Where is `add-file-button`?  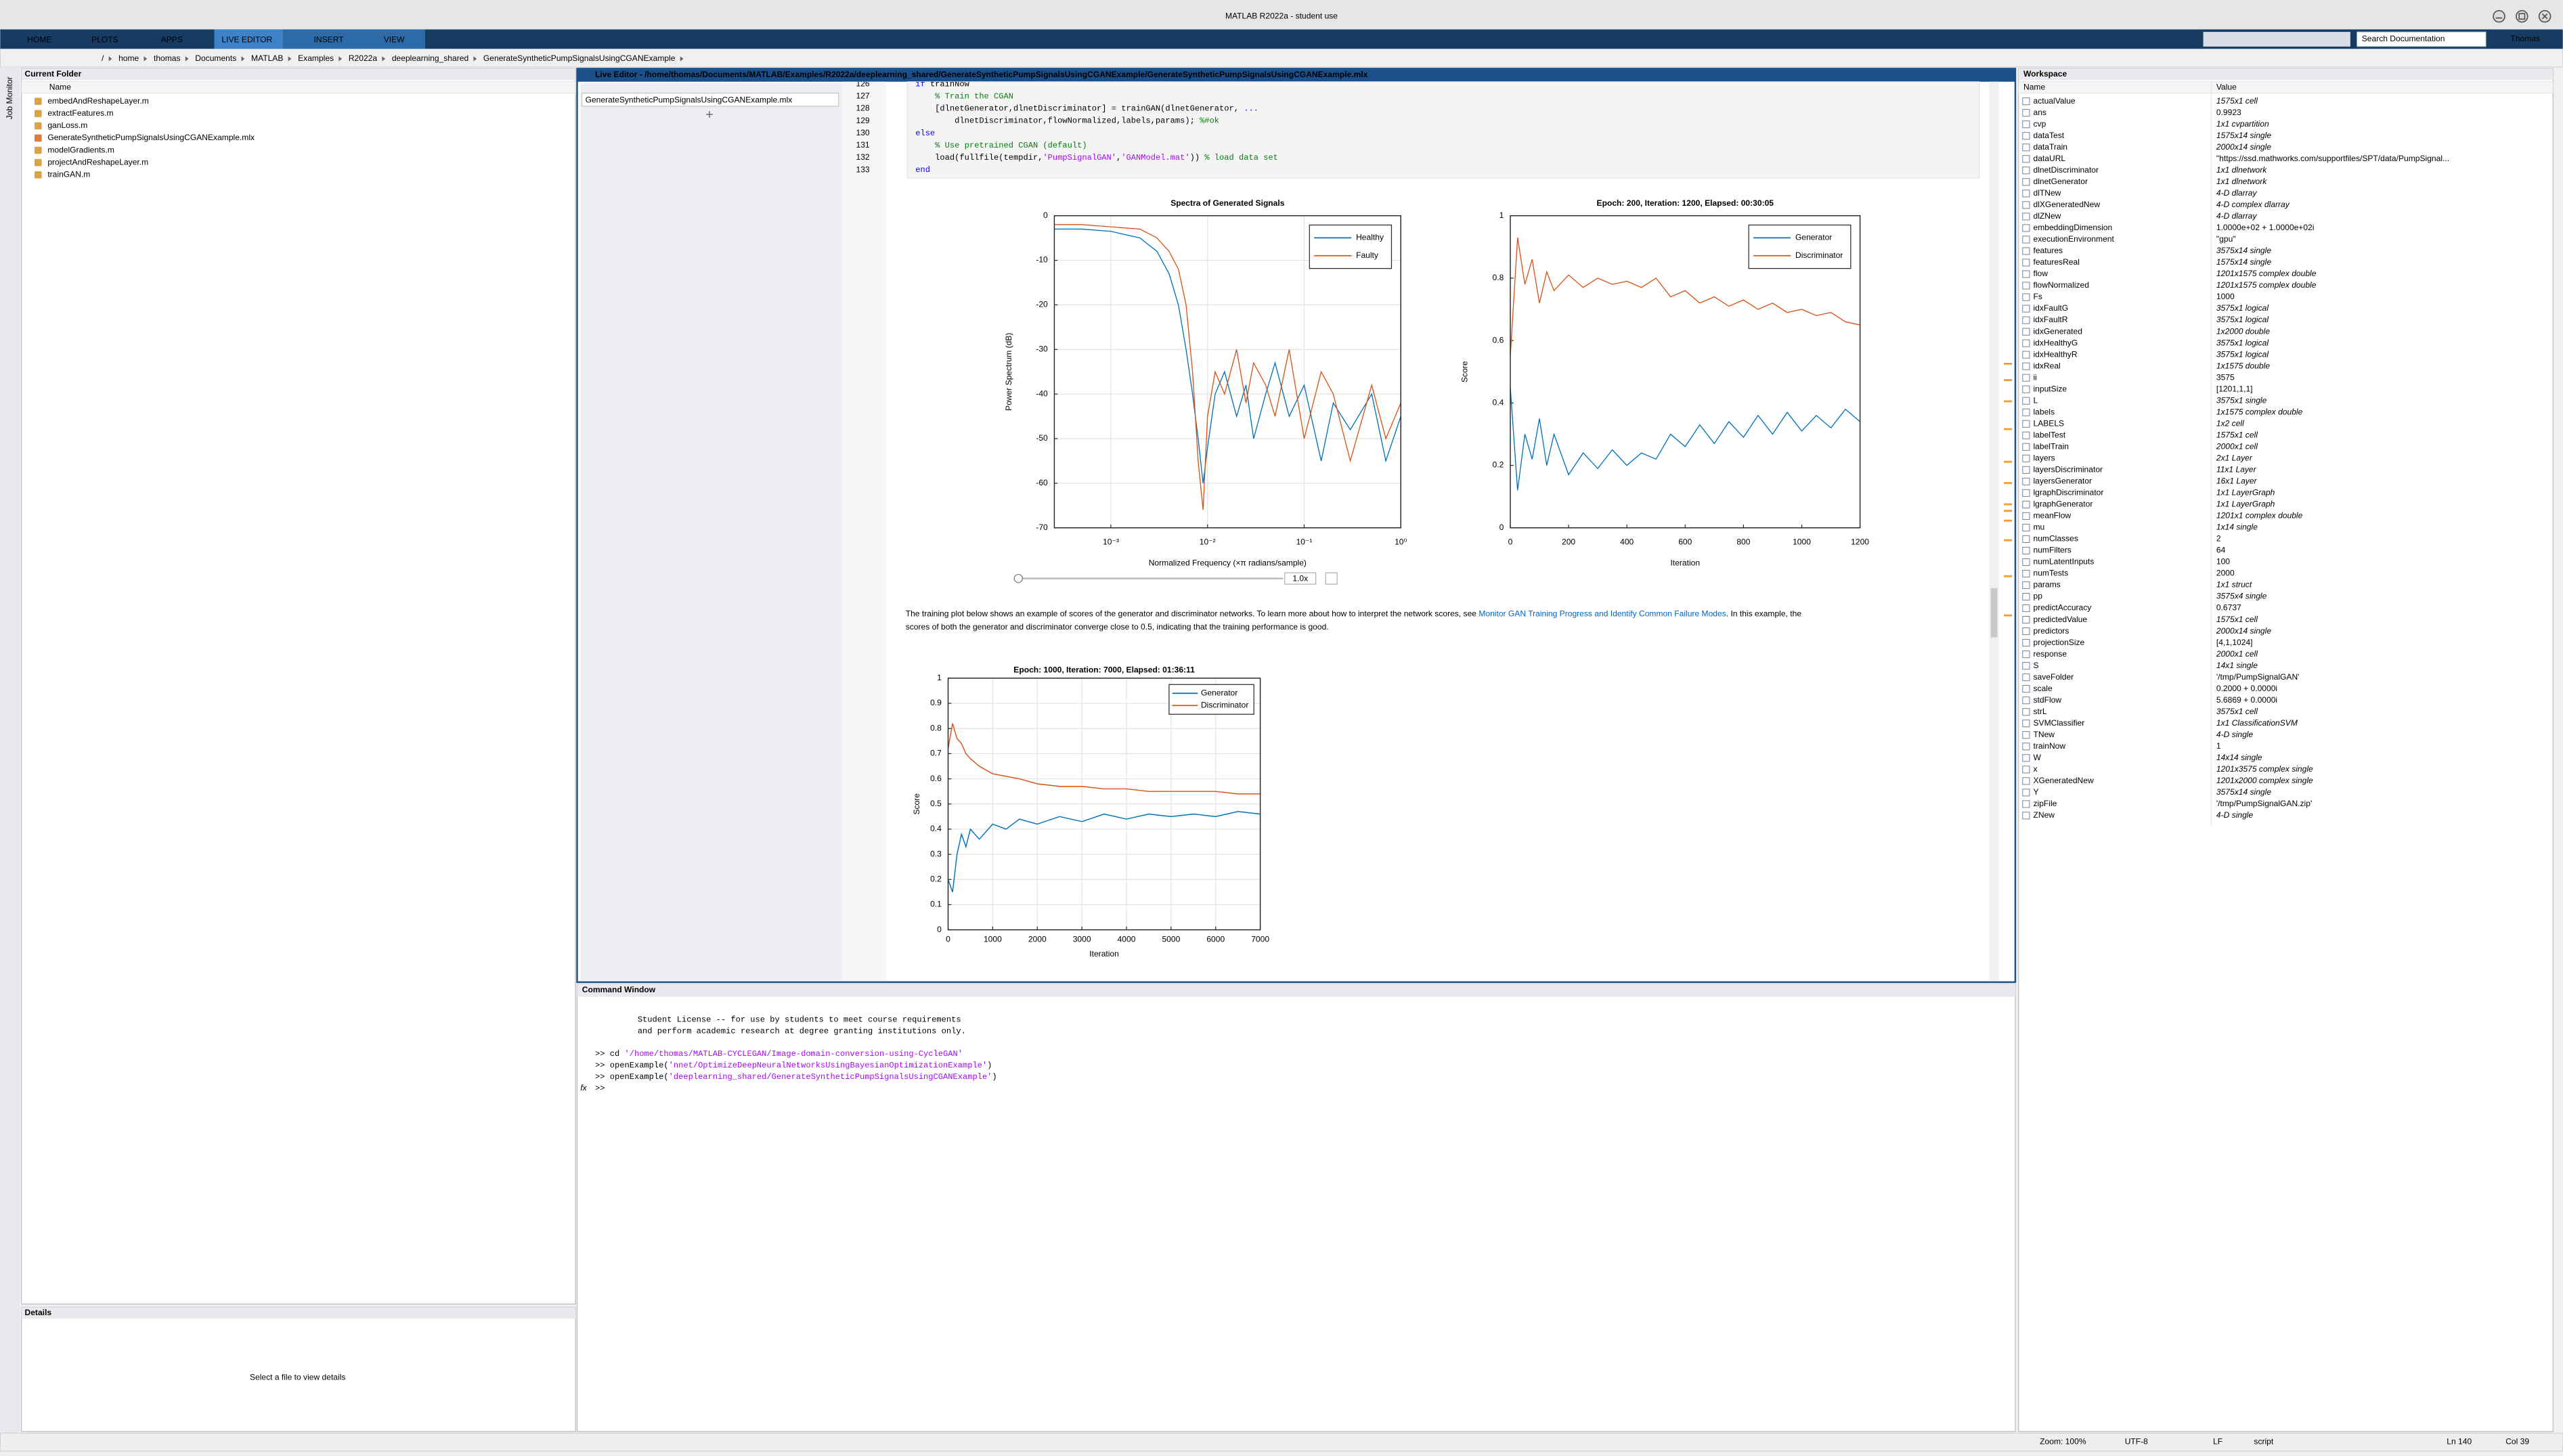 add-file-button is located at coordinates (709, 114).